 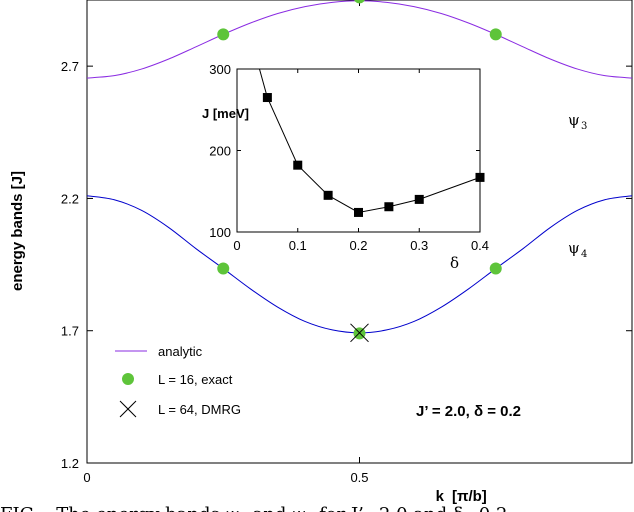 I want to click on legend-label-analytic: analytic, so click(x=180, y=351).